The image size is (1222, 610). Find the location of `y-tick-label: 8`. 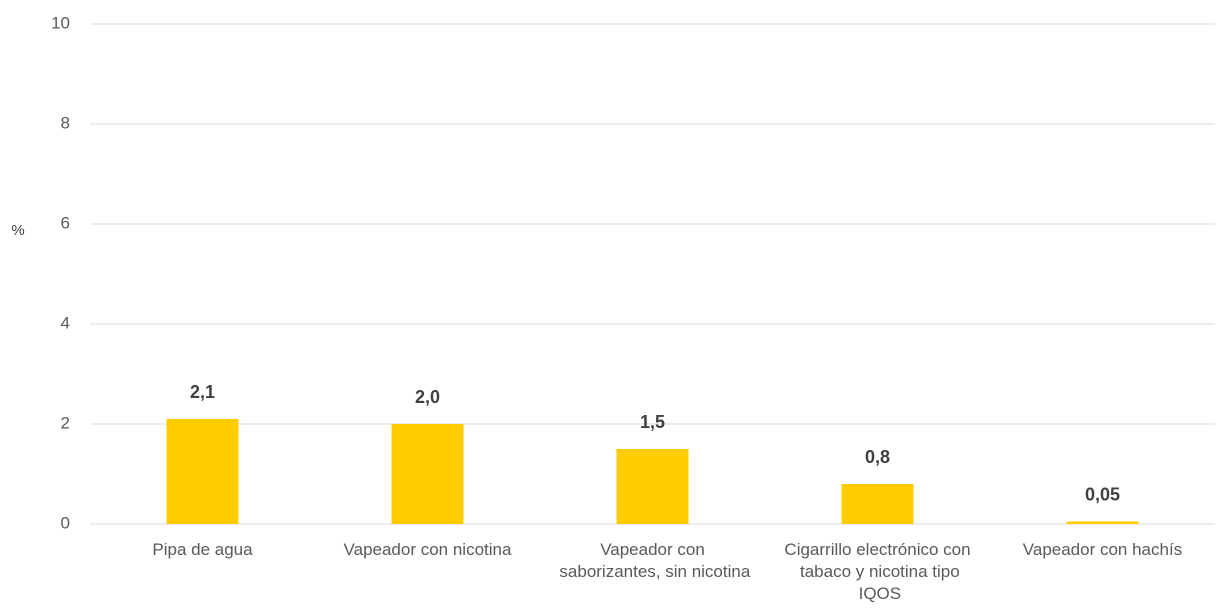

y-tick-label: 8 is located at coordinates (65, 122).